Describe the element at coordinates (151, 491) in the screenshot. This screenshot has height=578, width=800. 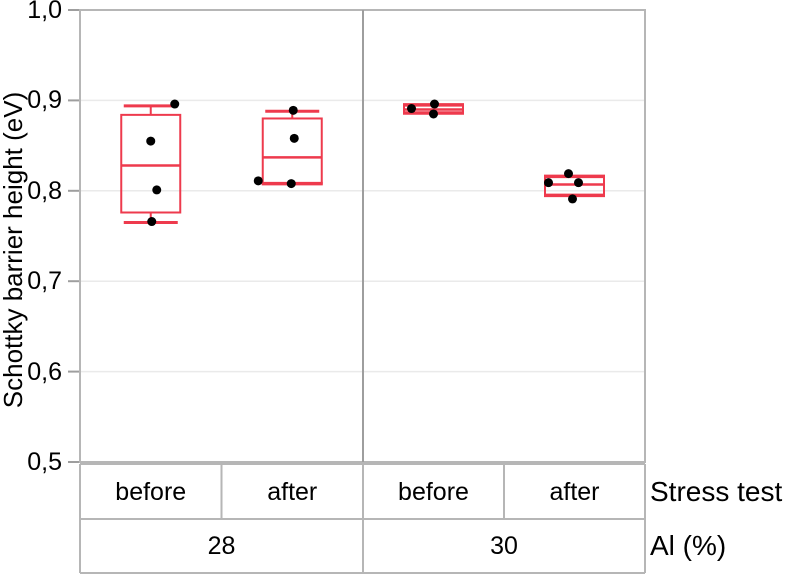
I see `category-label-28-before: before` at that location.